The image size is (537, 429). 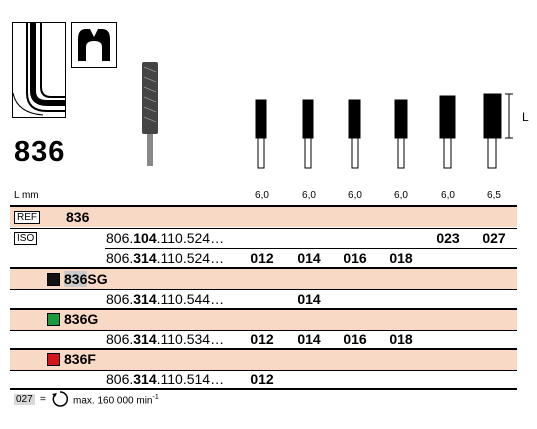 What do you see at coordinates (26, 195) in the screenshot?
I see `length-label: L mm` at bounding box center [26, 195].